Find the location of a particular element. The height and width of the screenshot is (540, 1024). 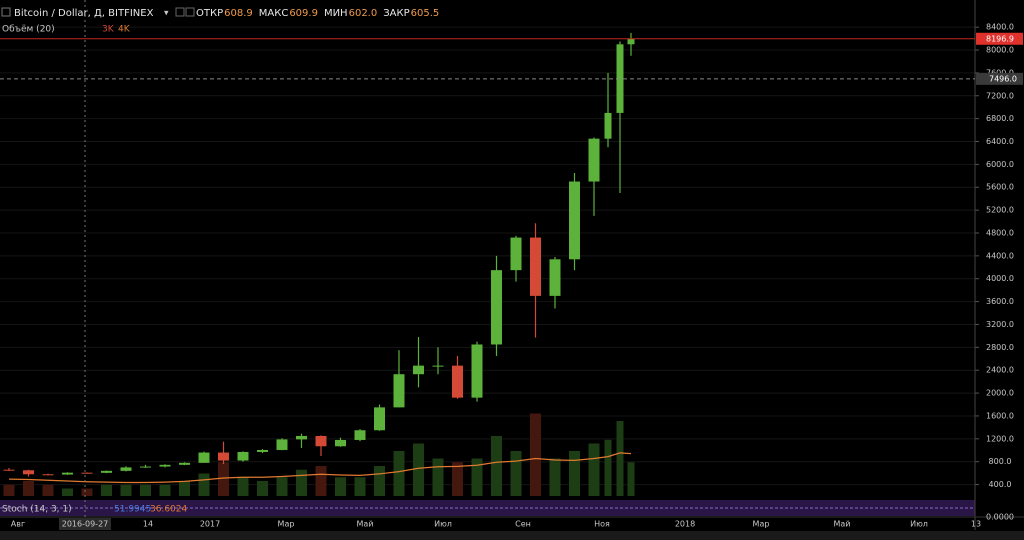

stoch-legend-value: 51.9945 is located at coordinates (132, 510).